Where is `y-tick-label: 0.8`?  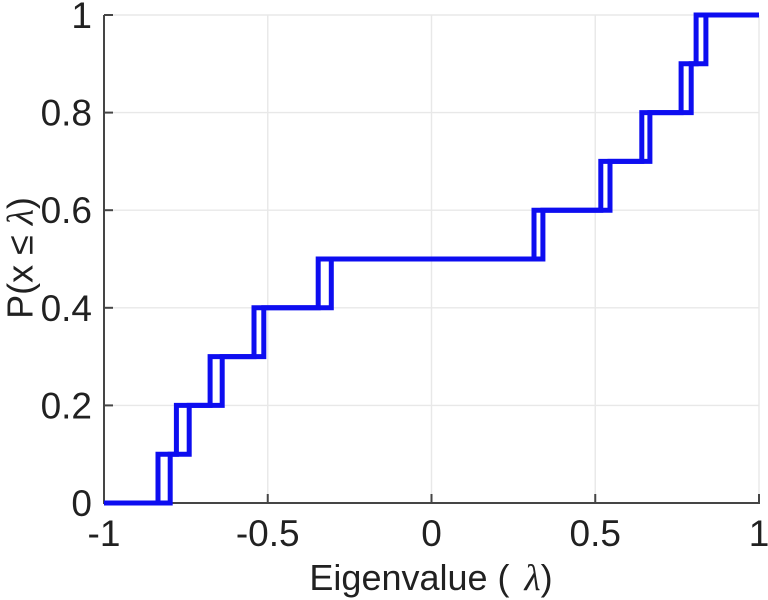 y-tick-label: 0.8 is located at coordinates (66, 113).